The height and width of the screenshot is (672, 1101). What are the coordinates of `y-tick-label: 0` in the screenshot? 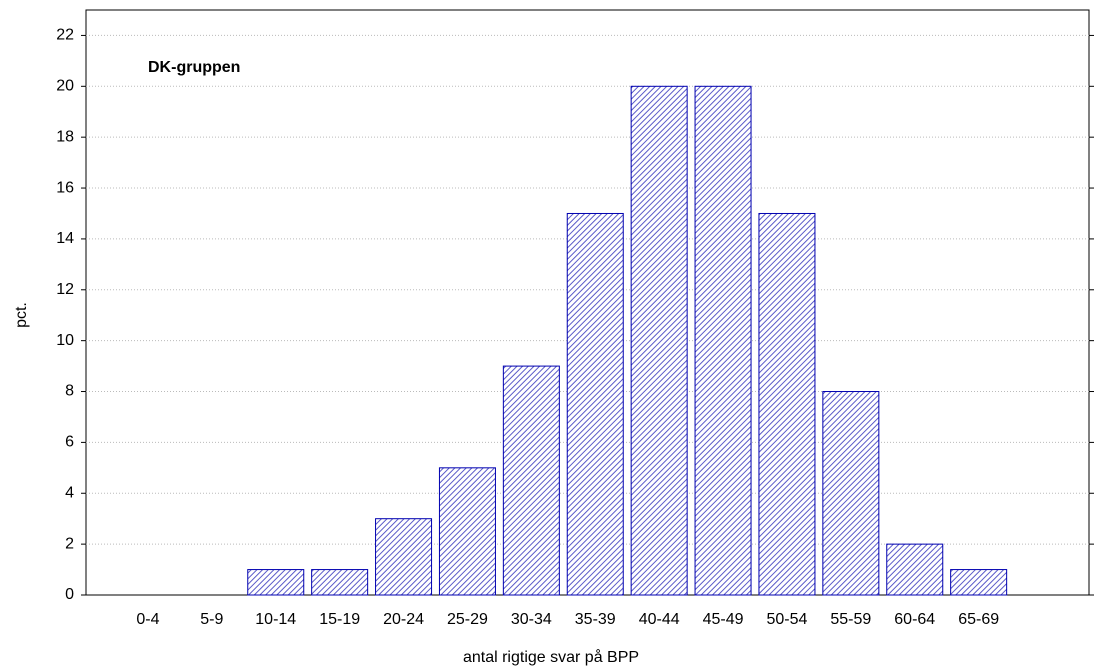 It's located at (69, 594).